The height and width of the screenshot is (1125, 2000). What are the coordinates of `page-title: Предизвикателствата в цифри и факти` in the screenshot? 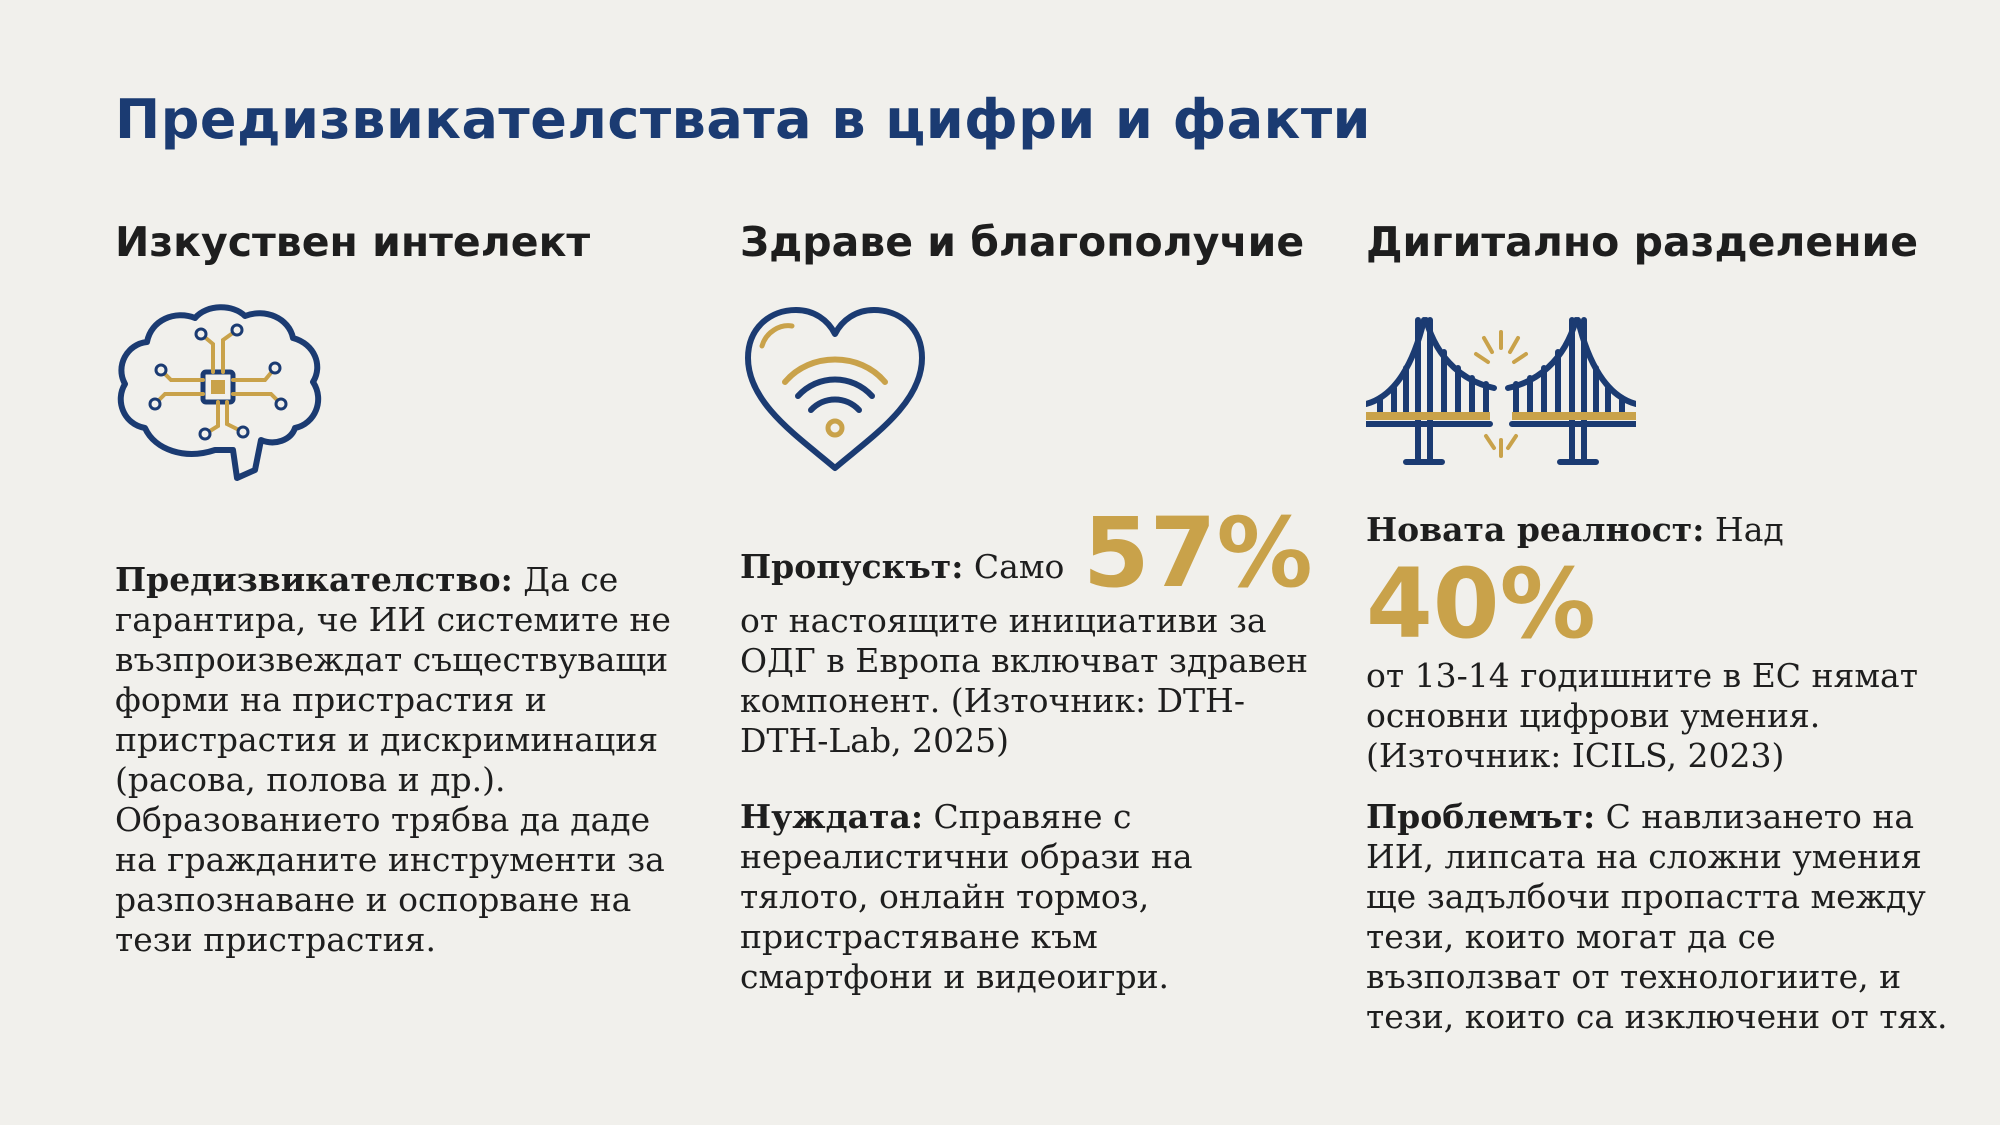 It's located at (743, 119).